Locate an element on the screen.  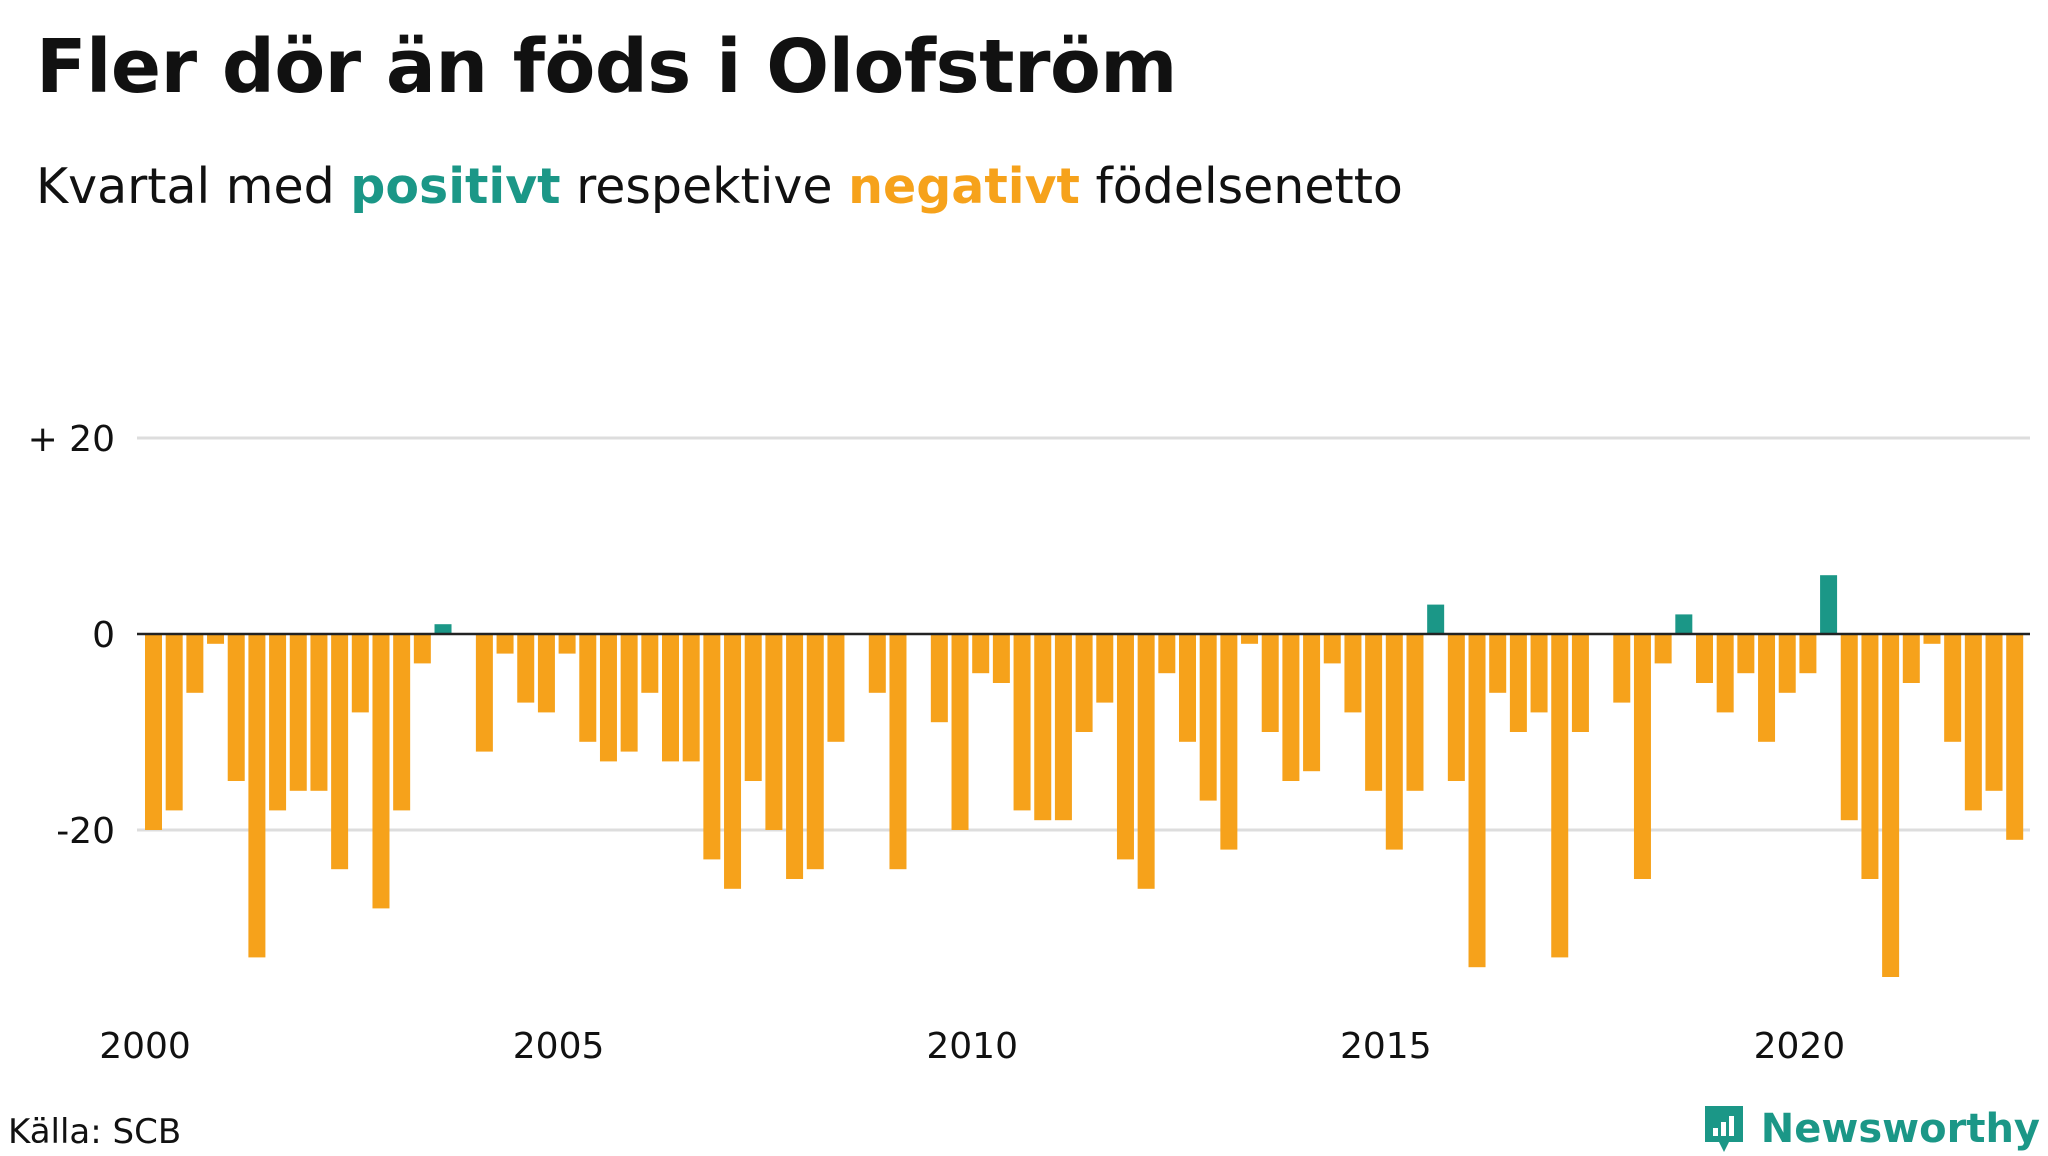
chart-title: Fler dör än föds i Olofström is located at coordinates (606, 67).